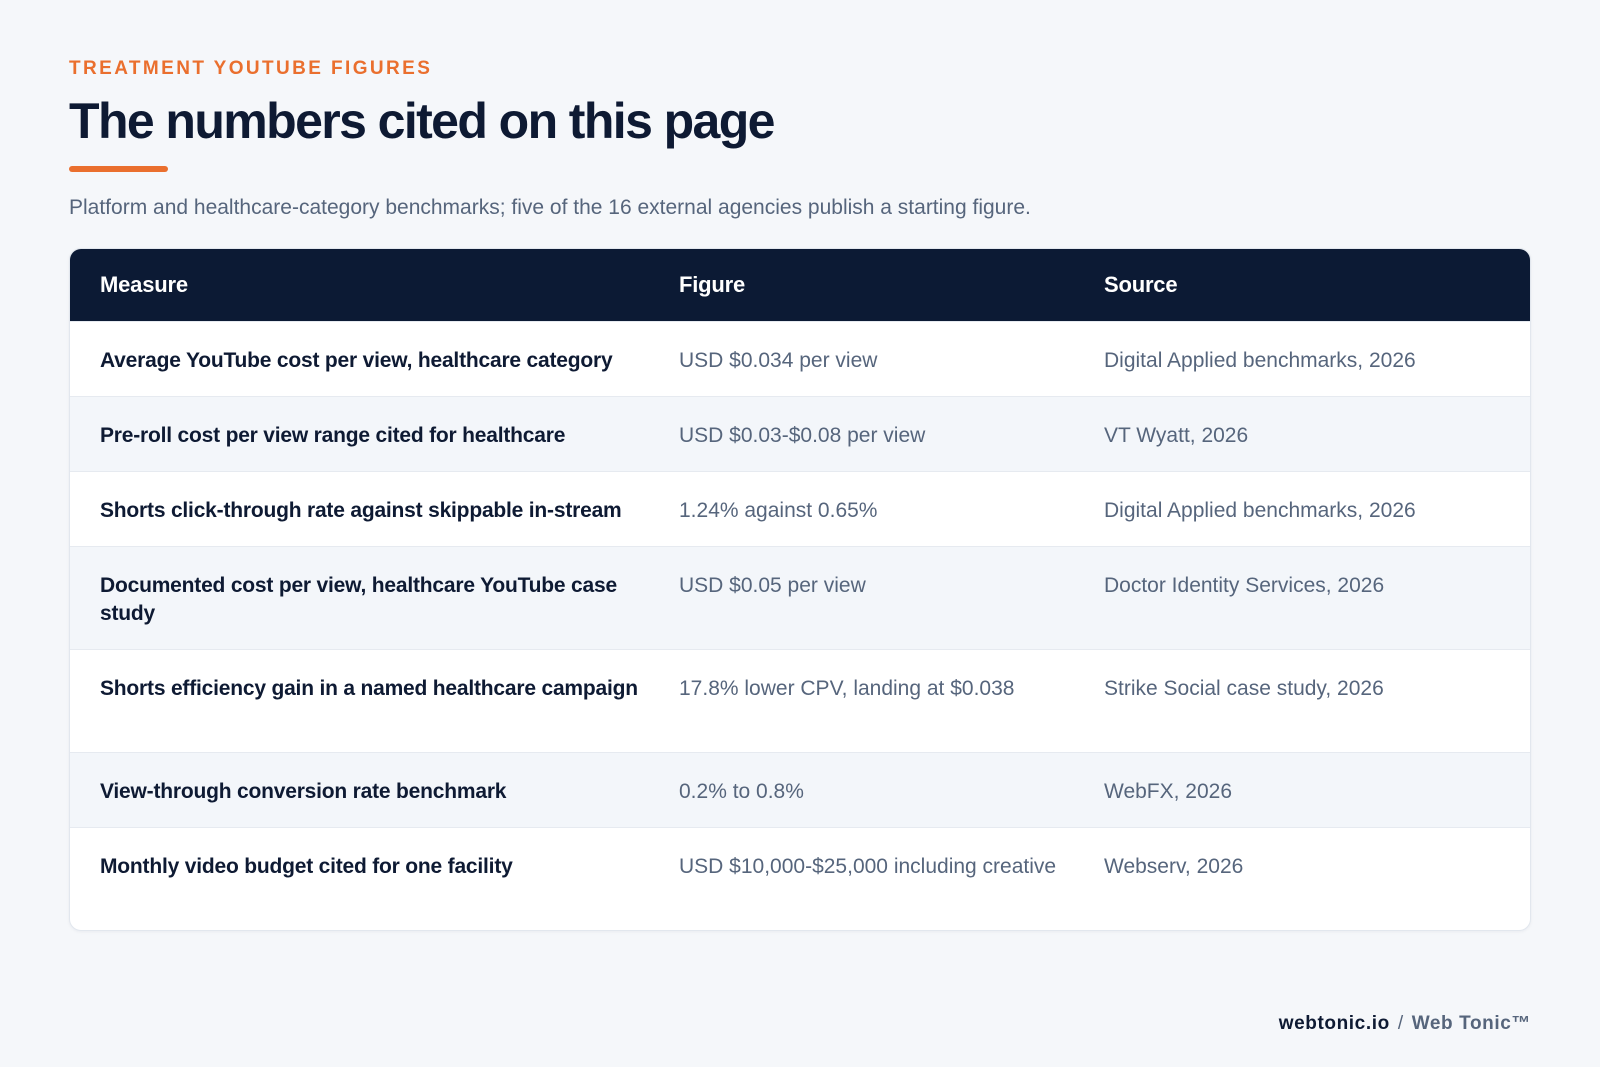 The width and height of the screenshot is (1600, 1067). I want to click on cell-source: Webserv, 2026, so click(1174, 866).